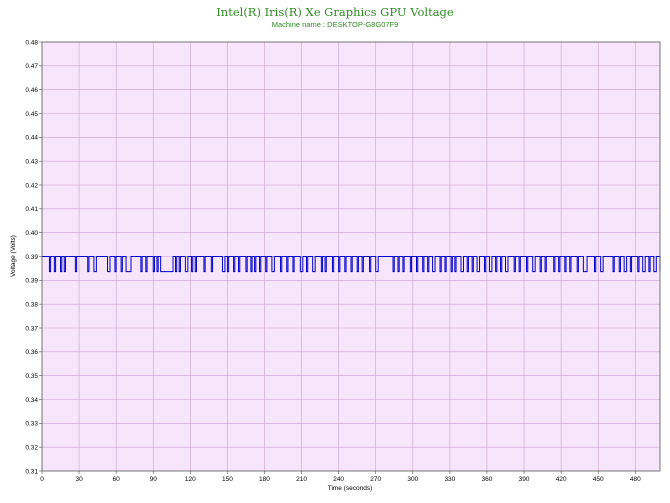 This screenshot has width=670, height=503. I want to click on y-tick-label: 0.38, so click(31, 304).